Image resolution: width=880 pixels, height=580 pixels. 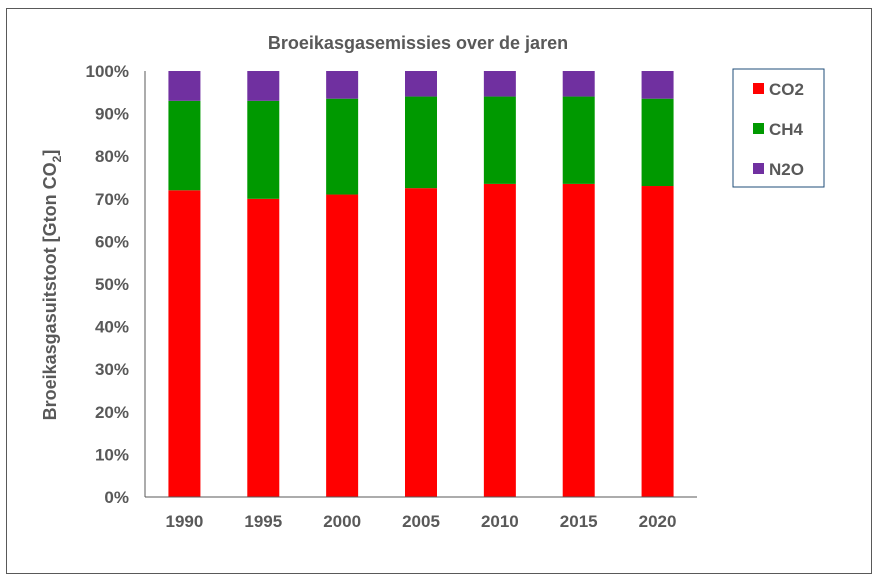 I want to click on bar-co2-1990, so click(x=184, y=343).